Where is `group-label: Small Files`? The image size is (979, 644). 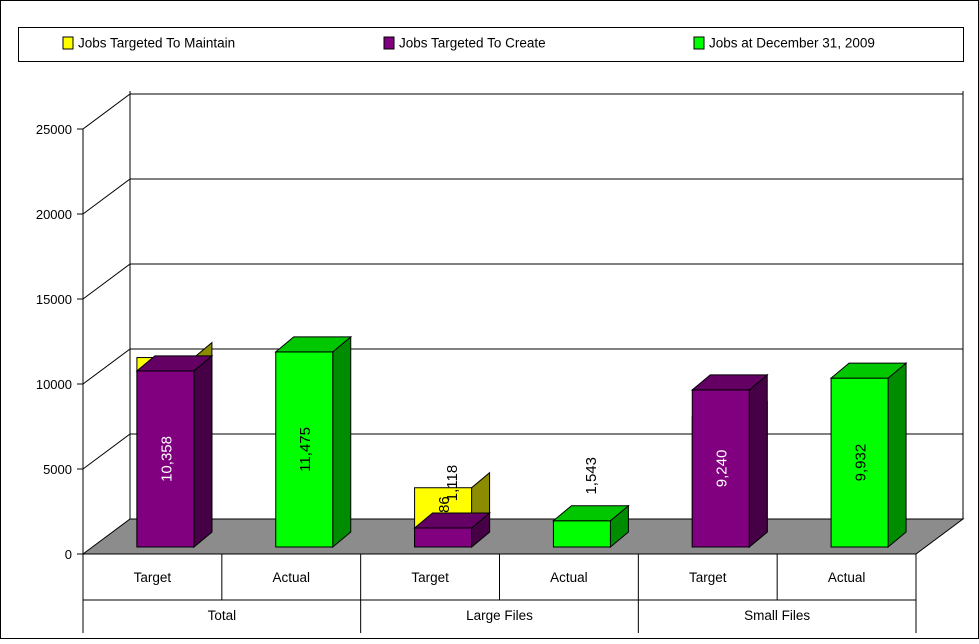 group-label: Small Files is located at coordinates (777, 615).